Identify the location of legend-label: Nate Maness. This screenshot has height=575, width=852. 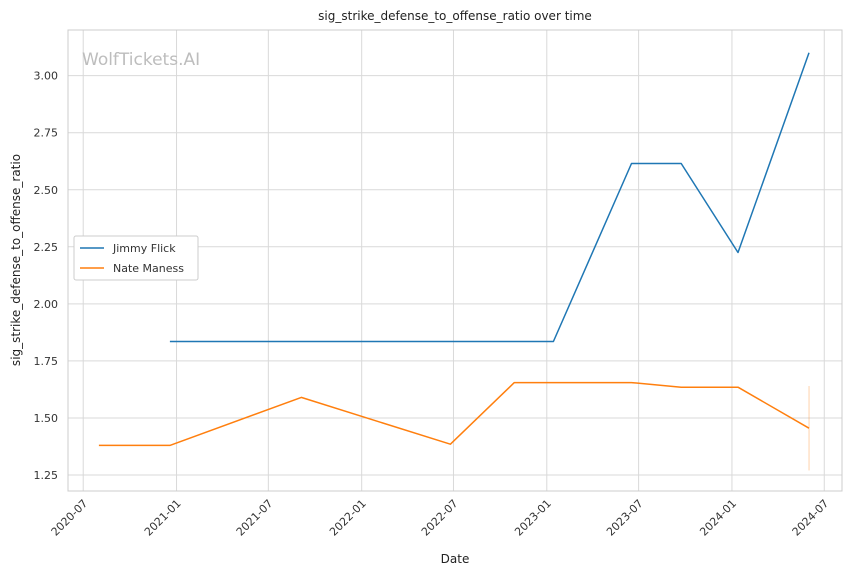
(148, 268).